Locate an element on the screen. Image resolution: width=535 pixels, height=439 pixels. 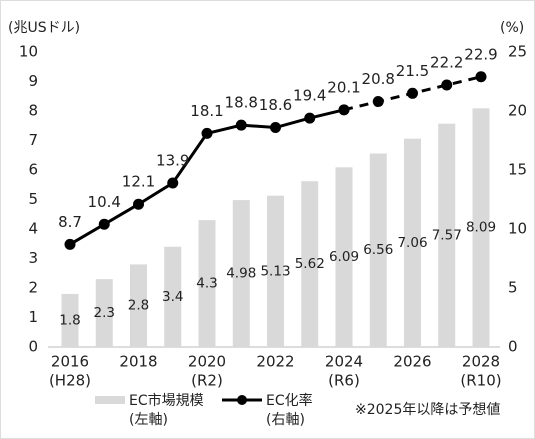
bar-label: 4.3 is located at coordinates (206, 284).